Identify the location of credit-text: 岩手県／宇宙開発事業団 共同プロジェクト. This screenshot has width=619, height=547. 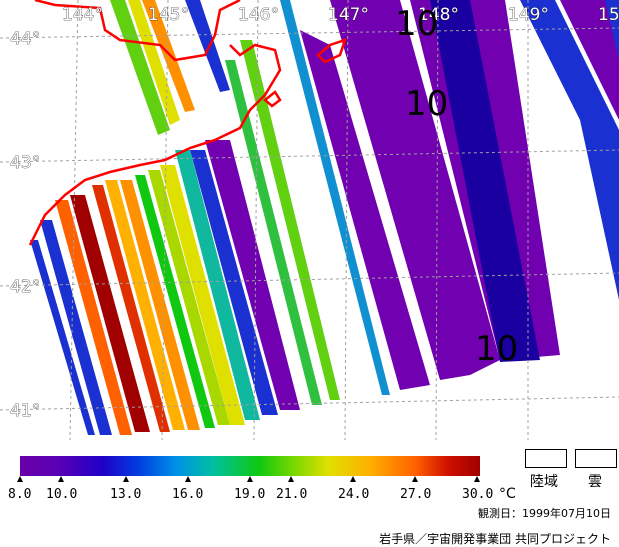
(495, 539).